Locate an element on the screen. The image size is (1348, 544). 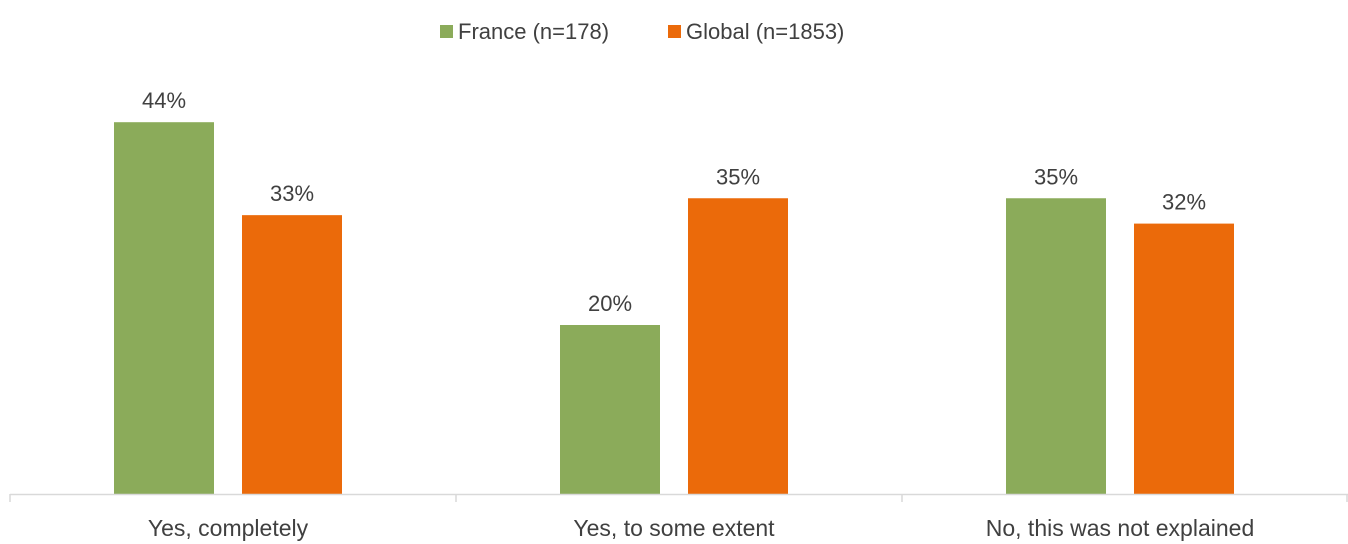
x-tick-label-2: Yes, to some extent is located at coordinates (674, 528).